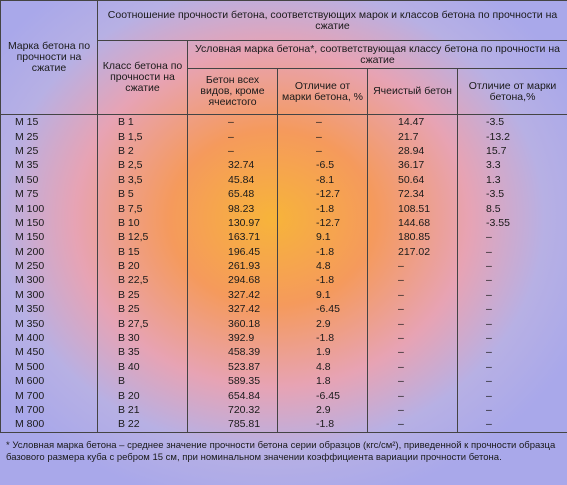 The width and height of the screenshot is (567, 485). I want to click on table-cell: М 300, so click(49, 295).